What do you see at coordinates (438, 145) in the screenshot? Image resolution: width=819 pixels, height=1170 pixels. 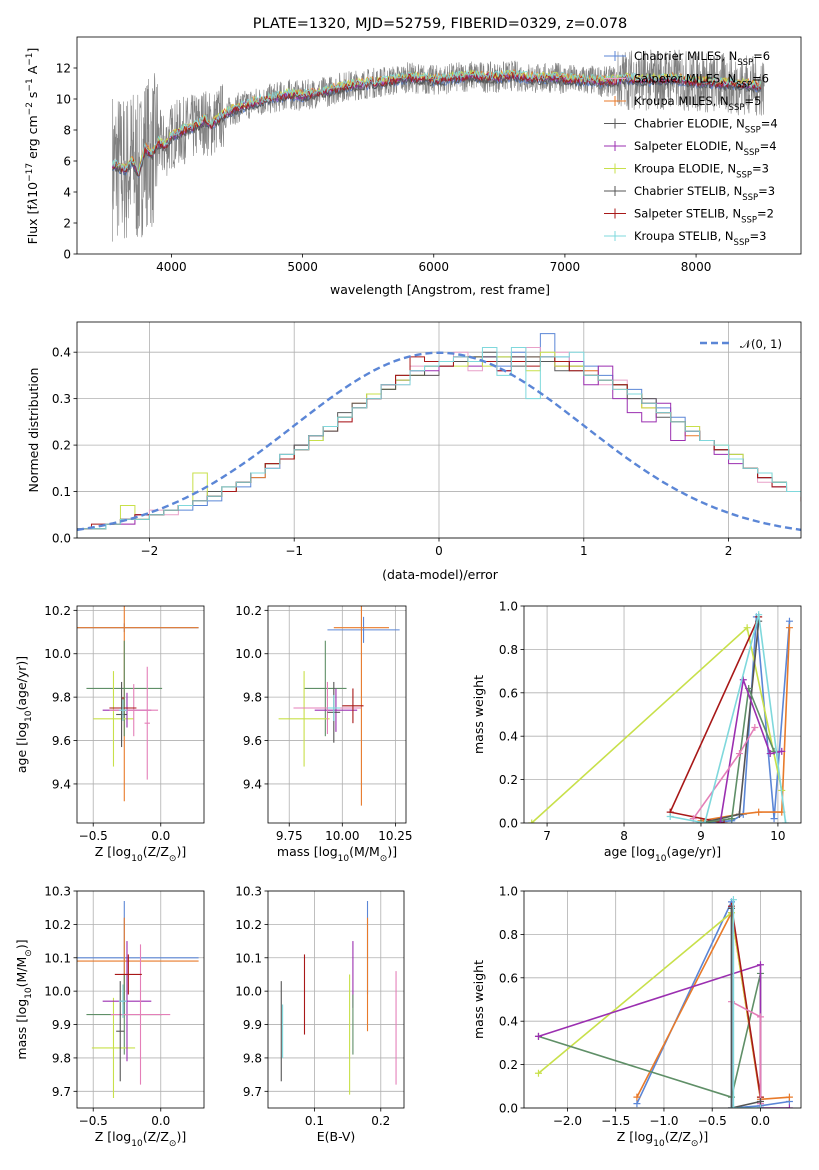 I see `plot-area-spectrum` at bounding box center [438, 145].